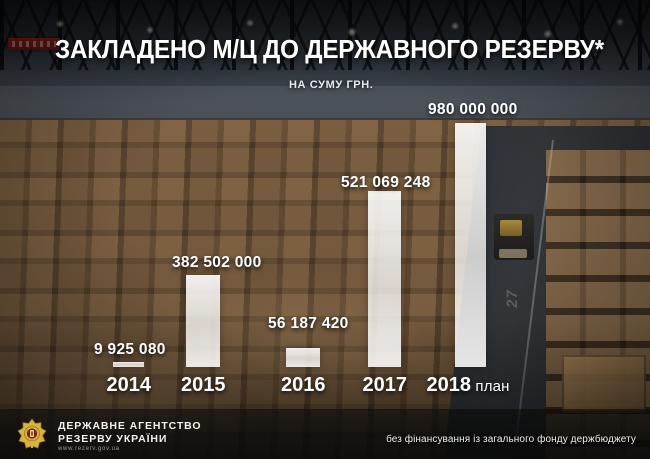  Describe the element at coordinates (386, 182) in the screenshot. I see `bar-value-2017: 521 069 248` at that location.